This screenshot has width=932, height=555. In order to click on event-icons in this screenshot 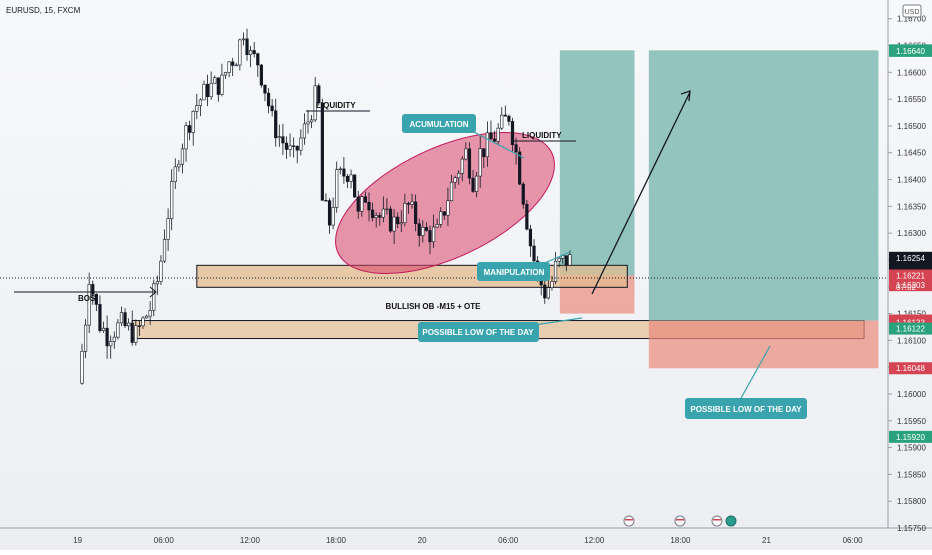, I will do `click(680, 521)`.